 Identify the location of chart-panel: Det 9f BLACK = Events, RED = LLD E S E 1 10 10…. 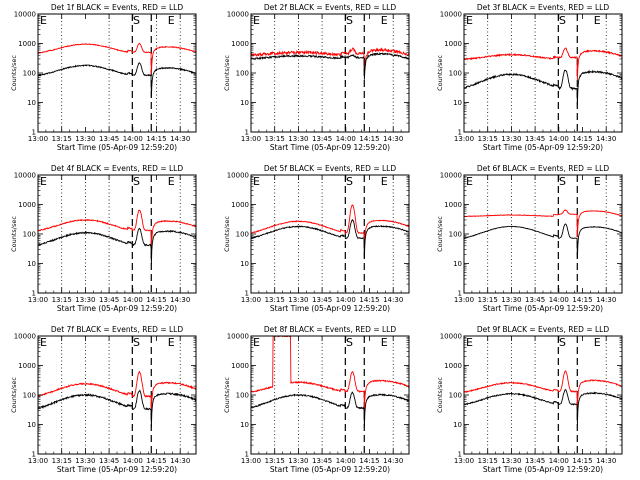
(529, 399).